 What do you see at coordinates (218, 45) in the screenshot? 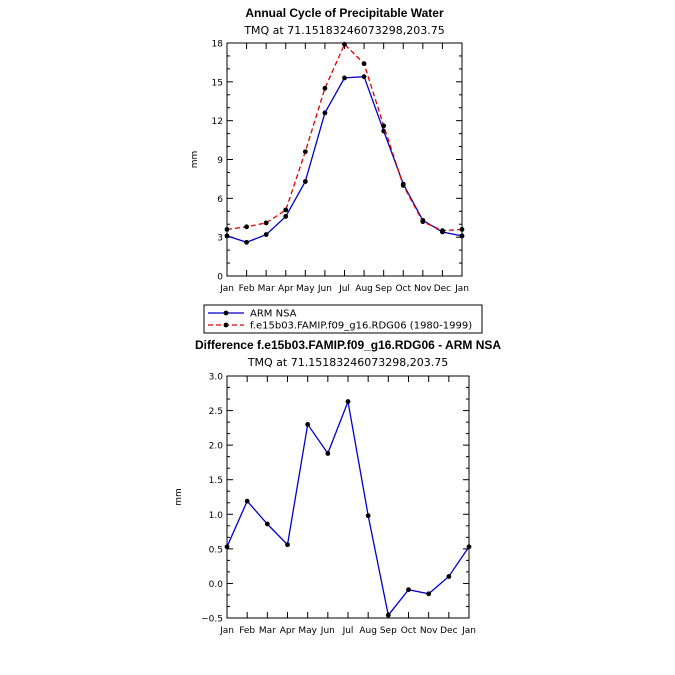
I see `y-tick-label: 18` at bounding box center [218, 45].